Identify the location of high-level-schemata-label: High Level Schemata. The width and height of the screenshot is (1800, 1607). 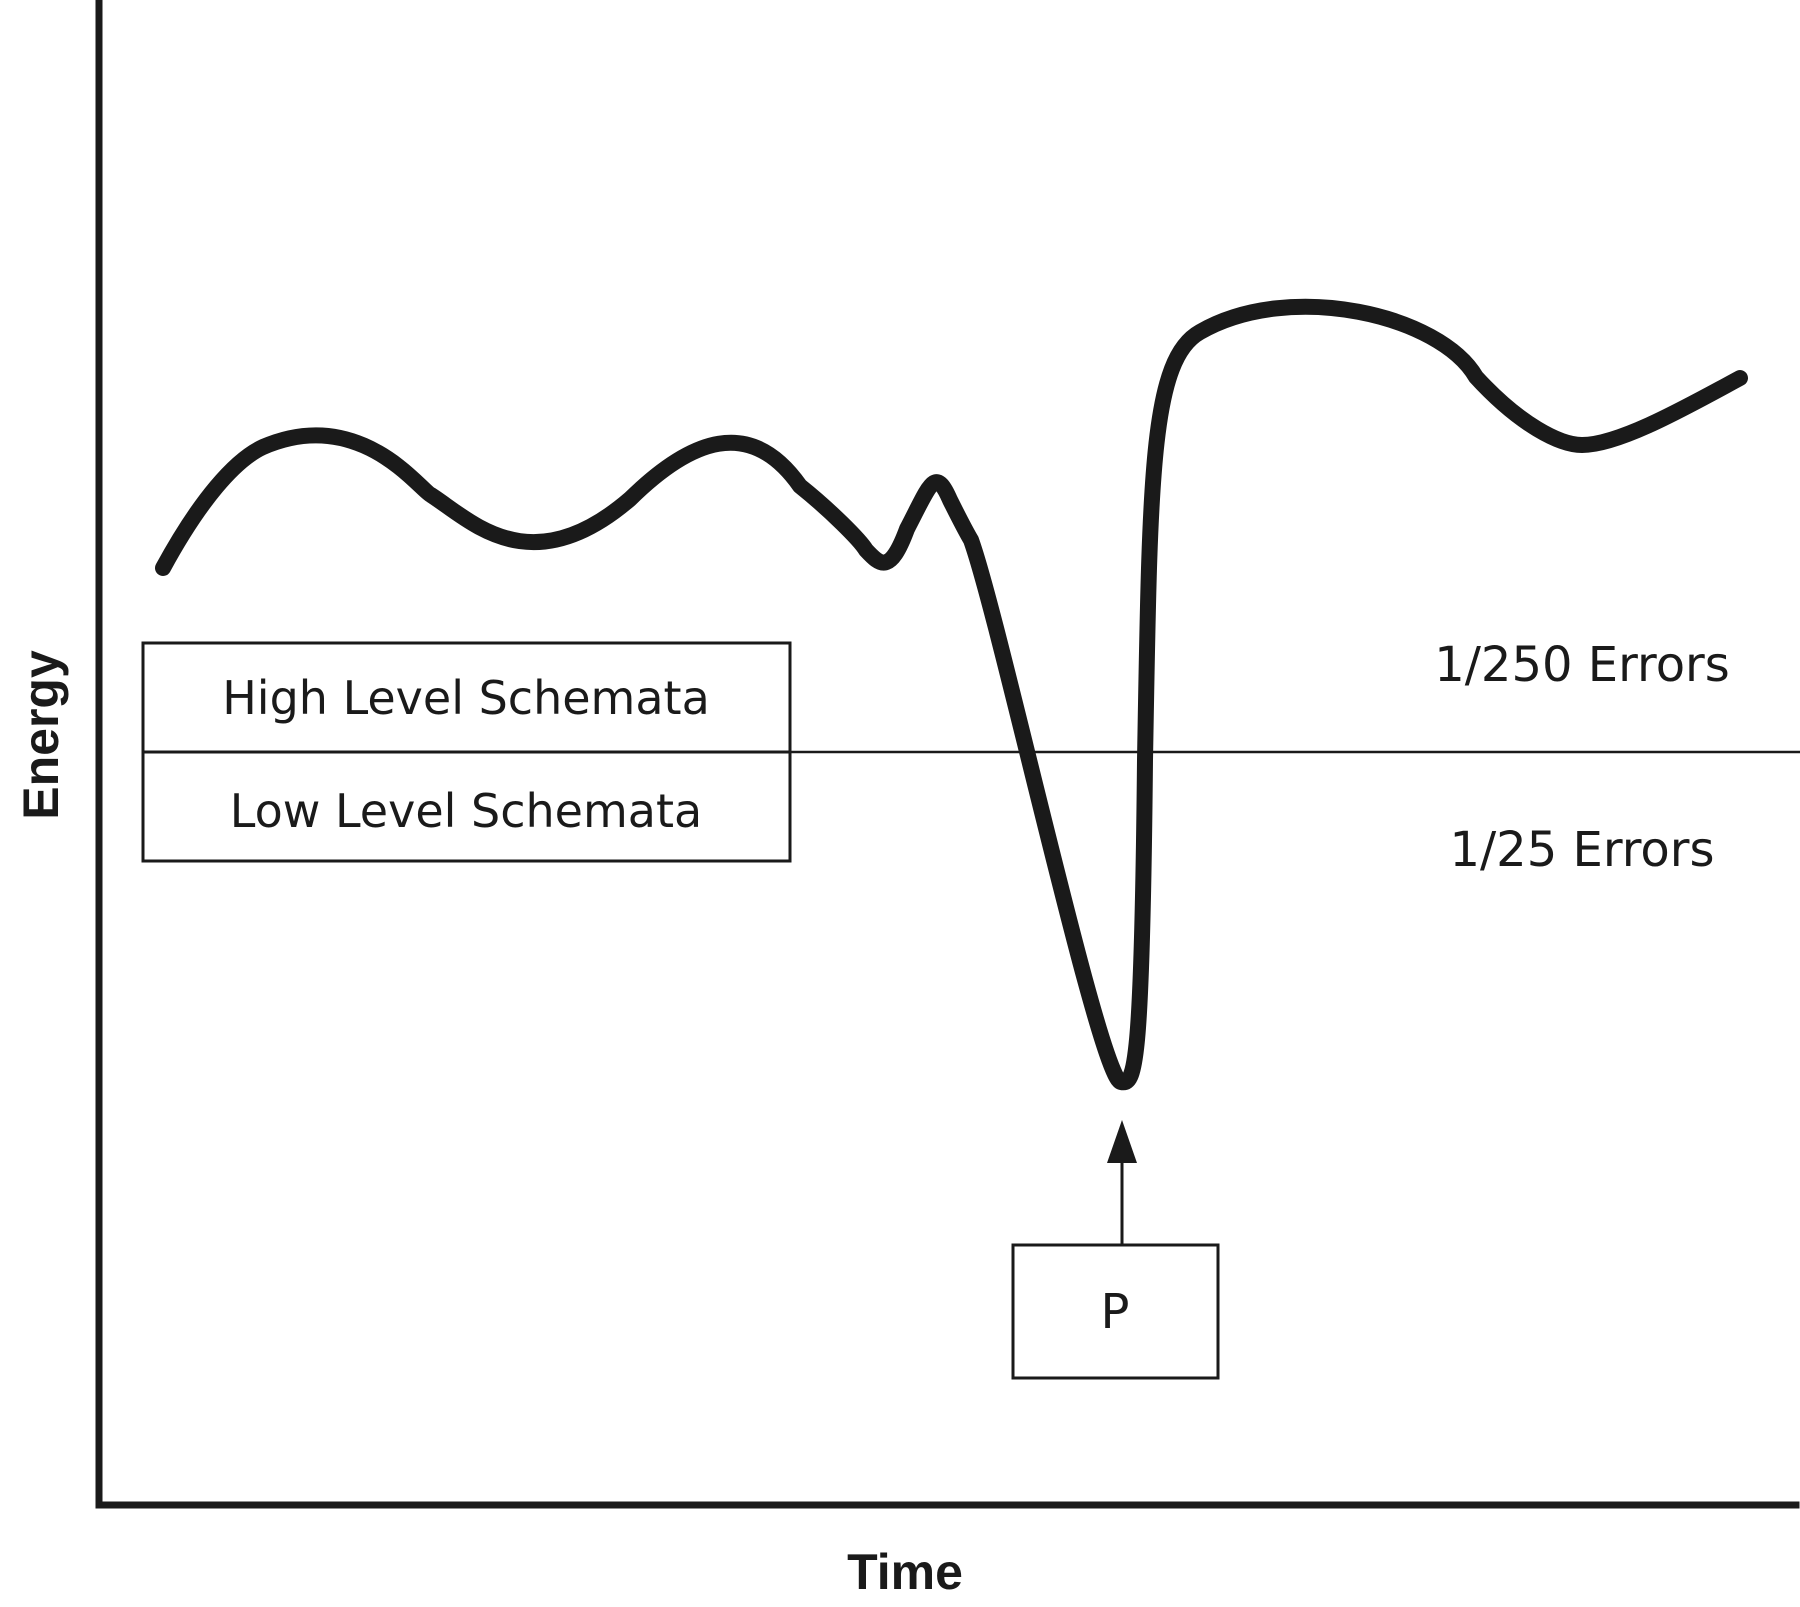
(466, 698).